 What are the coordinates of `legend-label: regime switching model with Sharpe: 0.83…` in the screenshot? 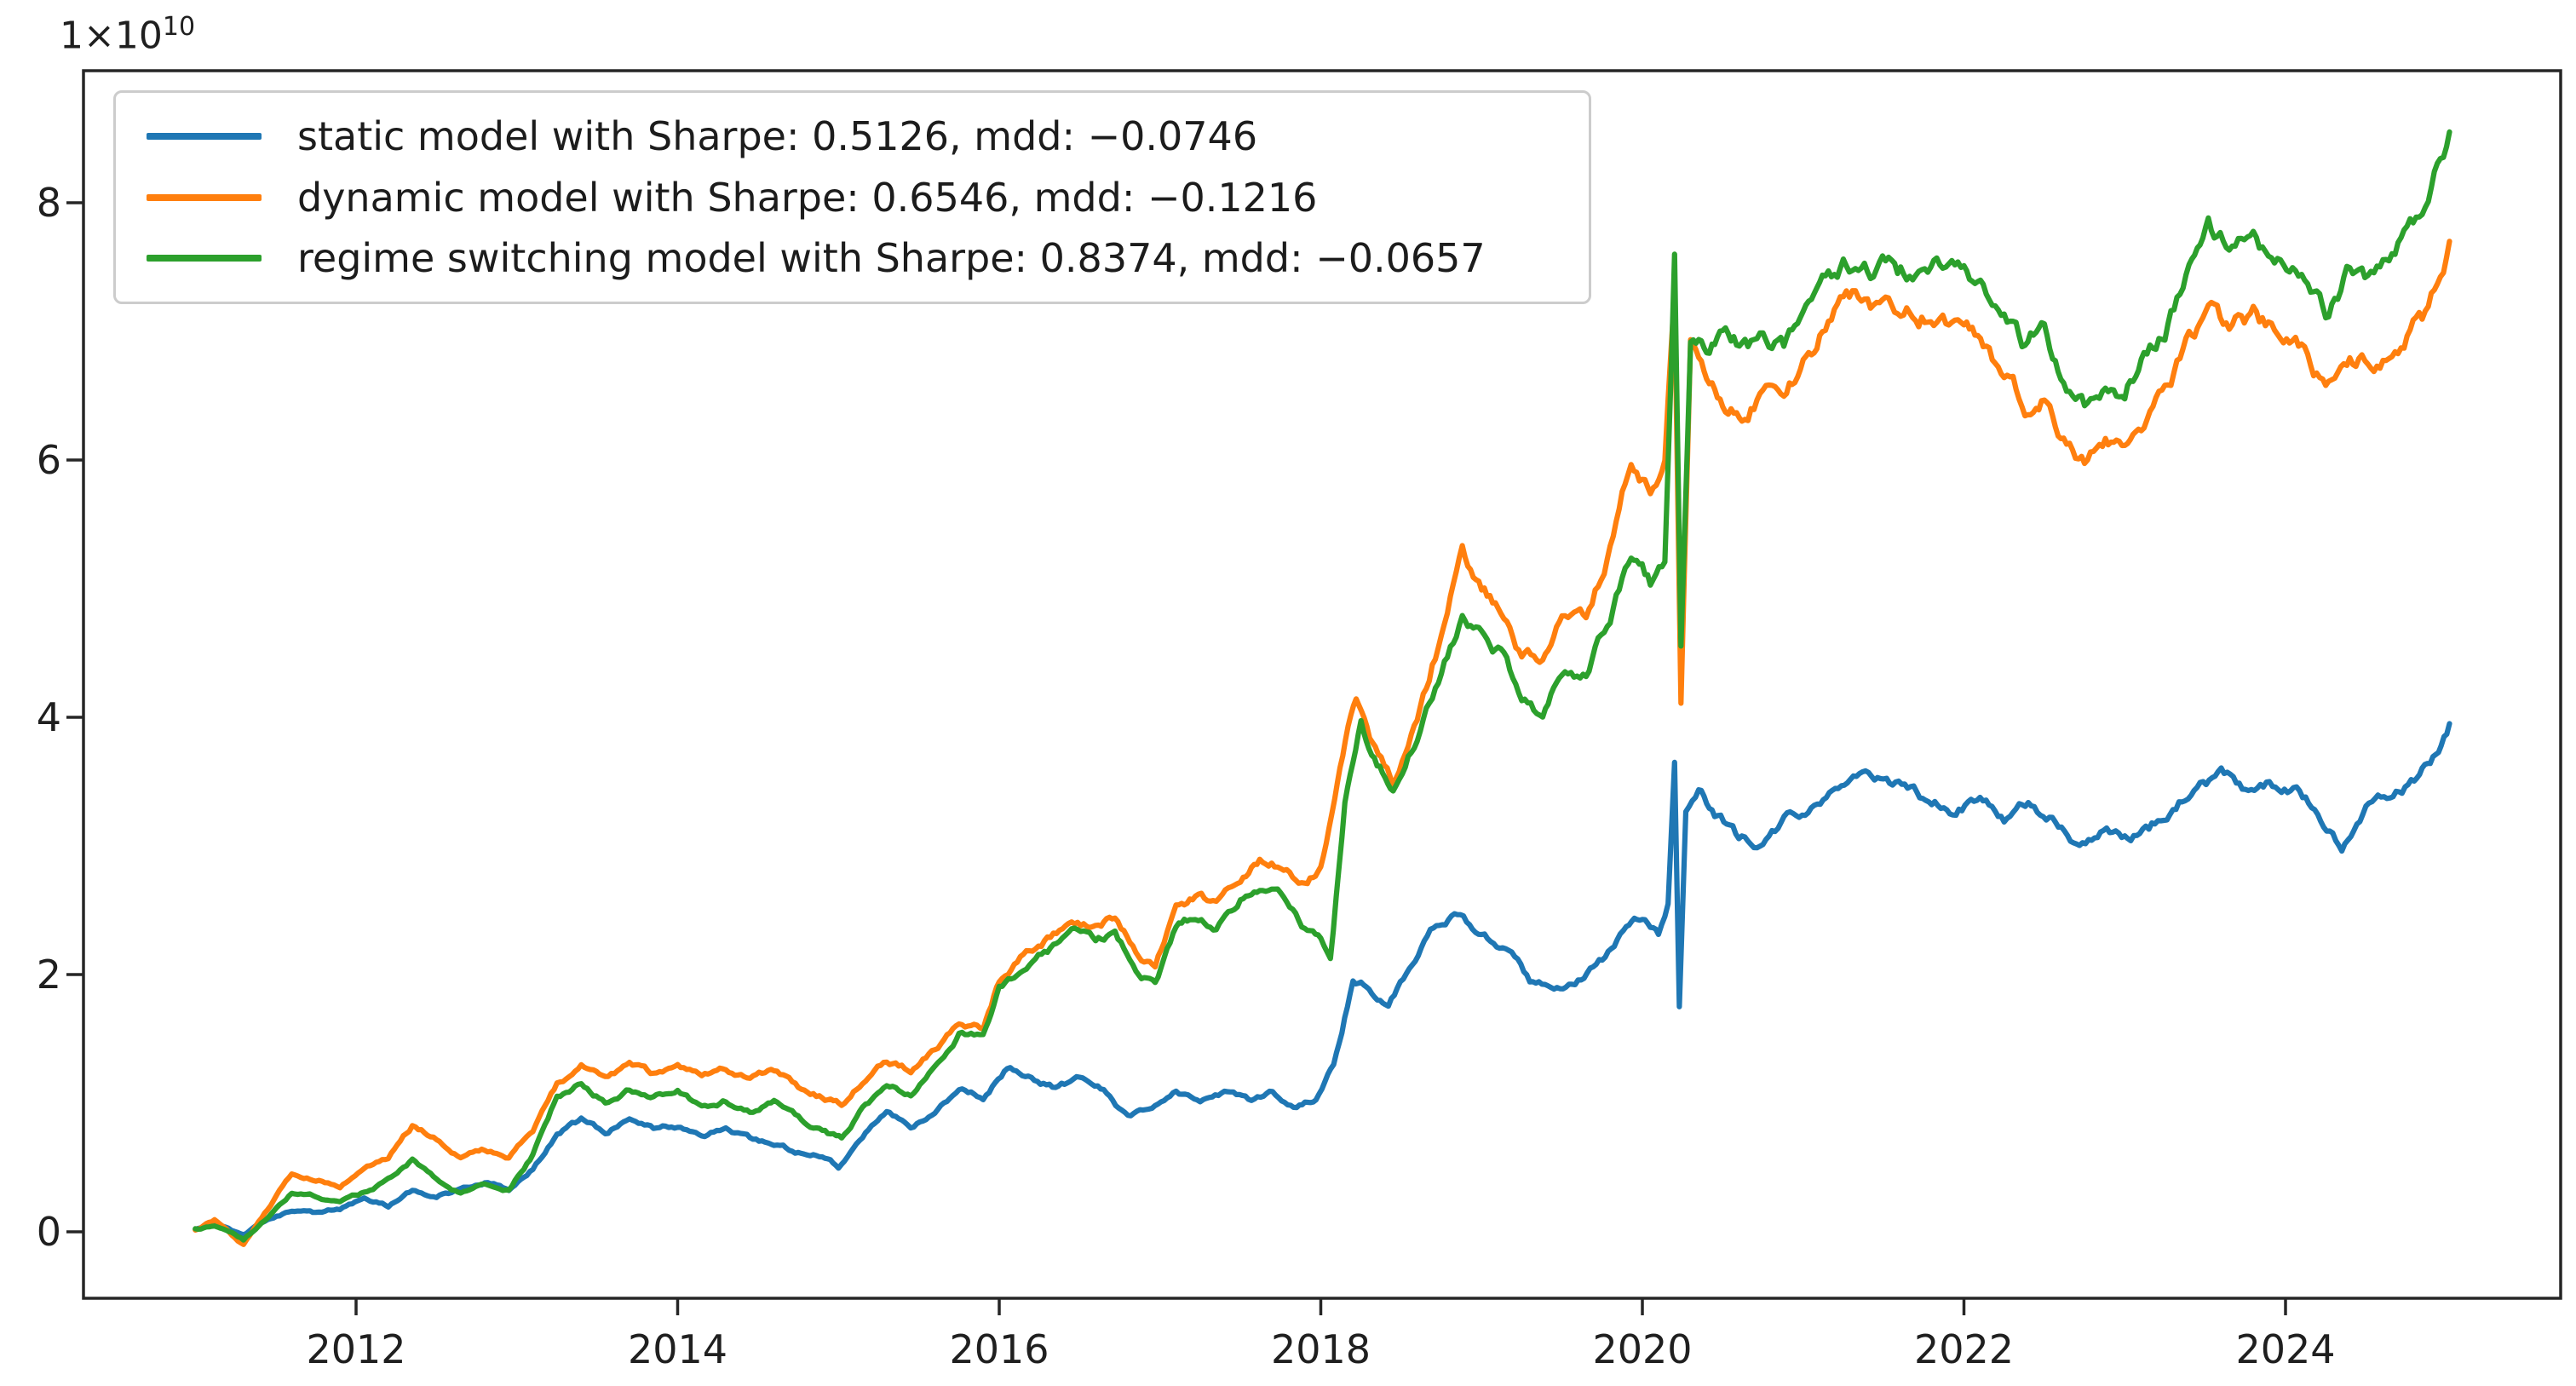 It's located at (892, 257).